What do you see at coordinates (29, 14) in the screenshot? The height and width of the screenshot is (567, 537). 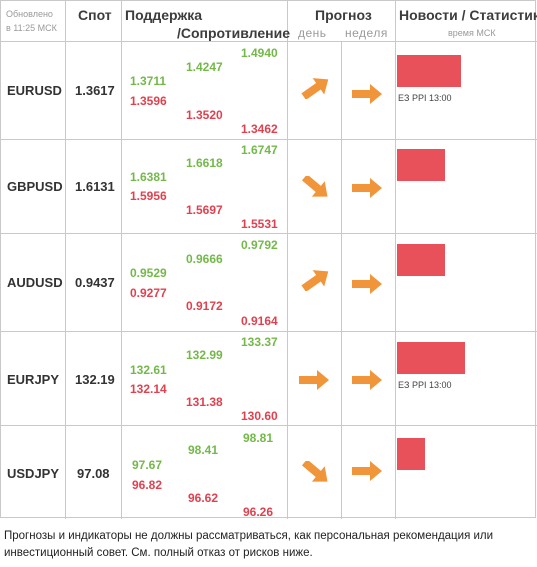 I see `updated-label: Обновлено` at bounding box center [29, 14].